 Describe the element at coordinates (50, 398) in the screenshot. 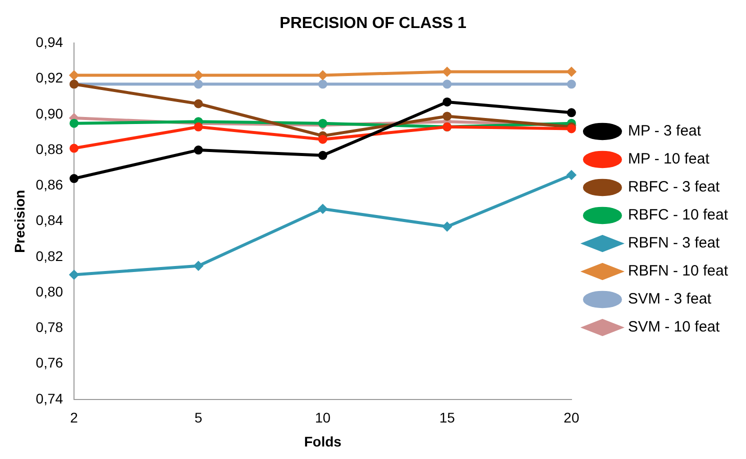

I see `y-tick-label: 0,74` at that location.